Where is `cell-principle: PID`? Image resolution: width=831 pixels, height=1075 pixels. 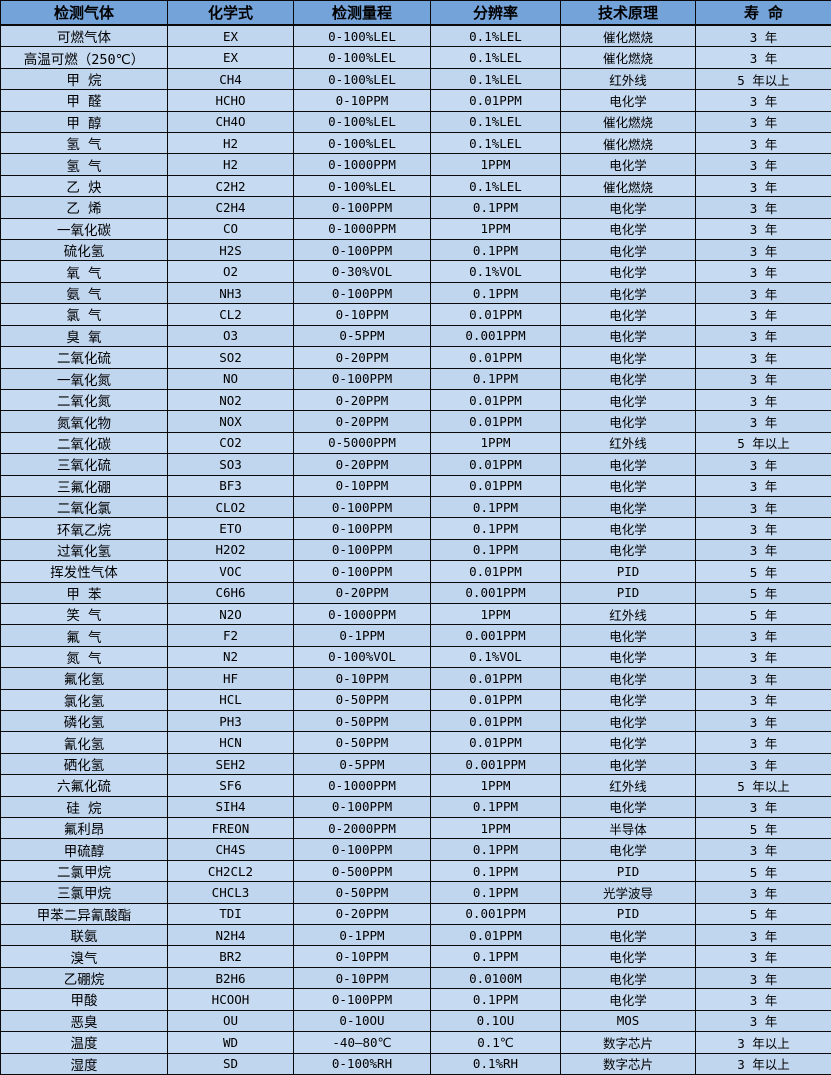
cell-principle: PID is located at coordinates (628, 571).